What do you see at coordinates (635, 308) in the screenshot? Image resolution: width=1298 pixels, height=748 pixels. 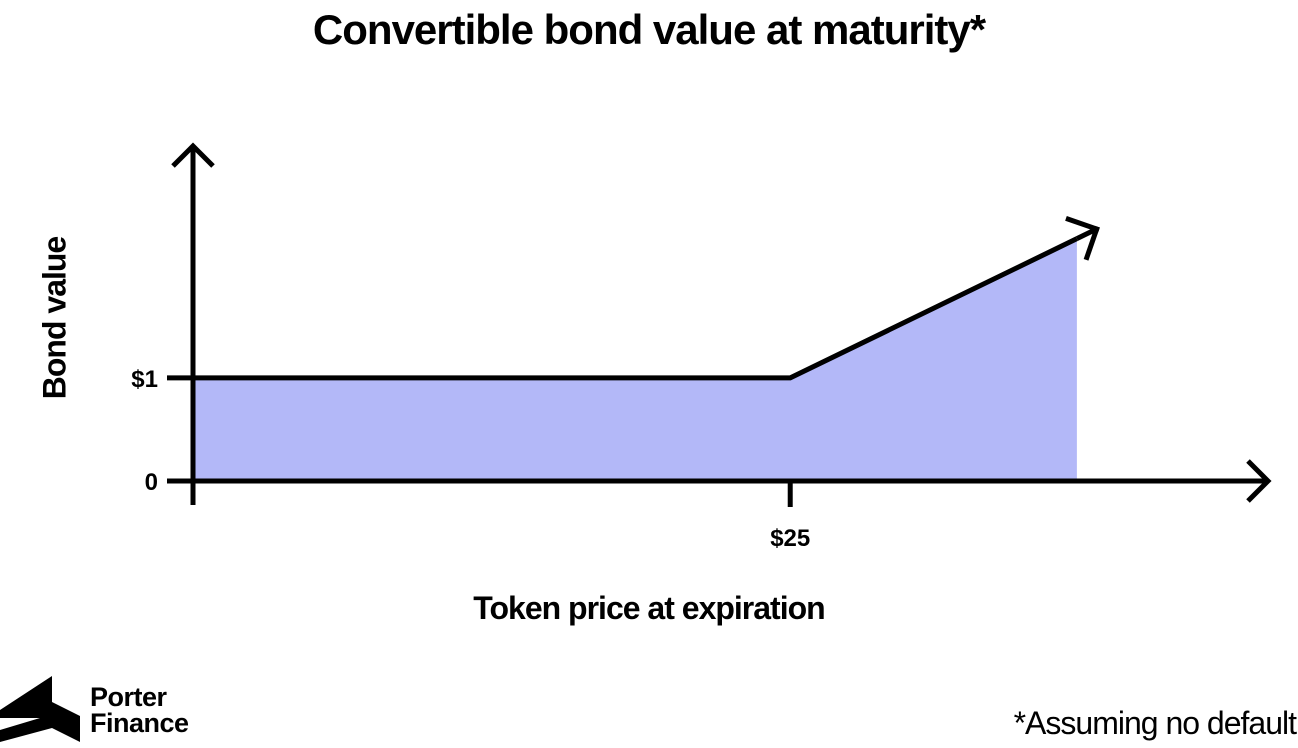 I see `value-line` at bounding box center [635, 308].